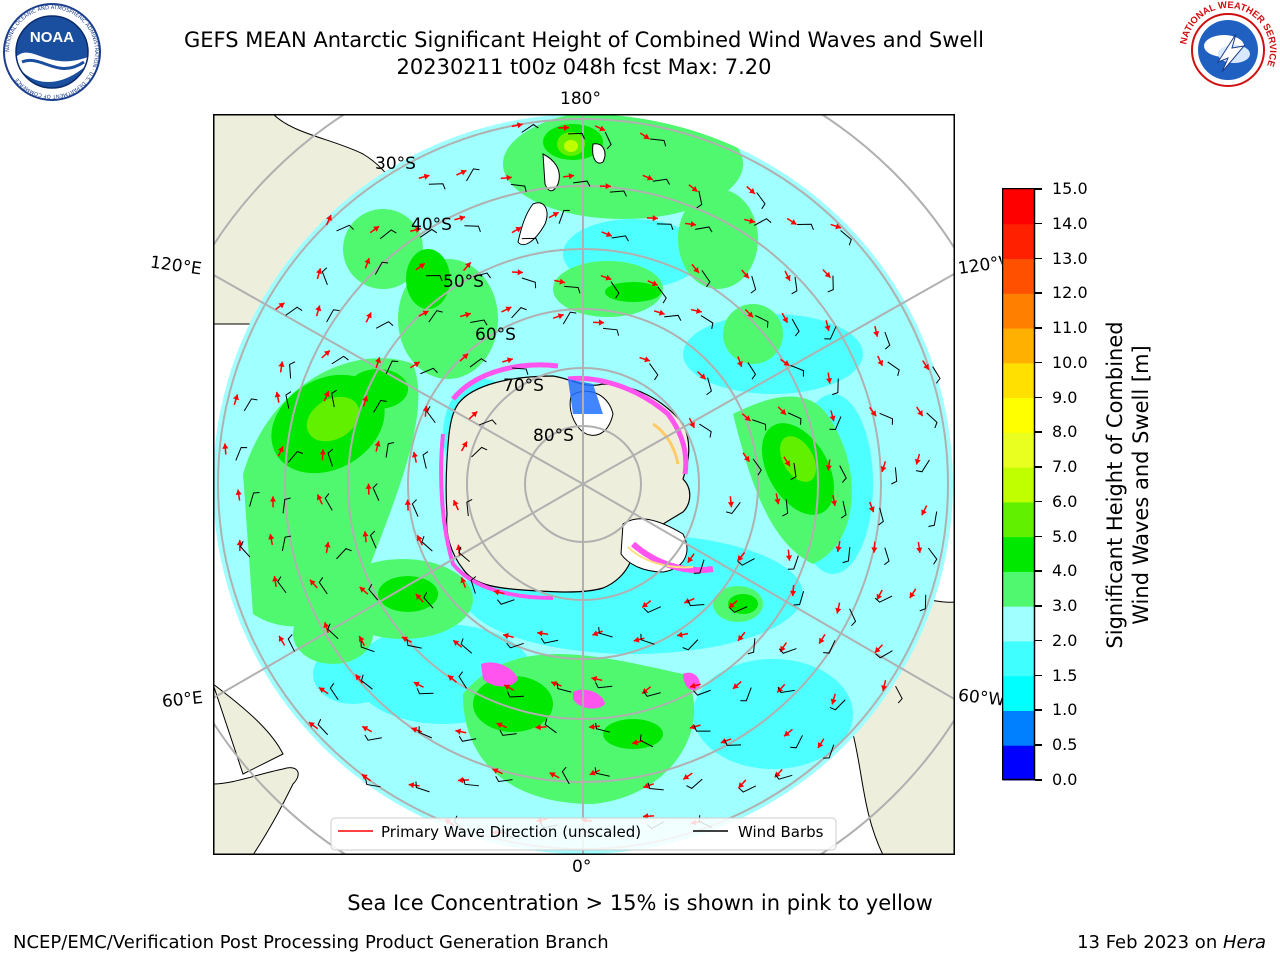 The width and height of the screenshot is (1280, 960). Describe the element at coordinates (1228, 49) in the screenshot. I see `nws-logo: NATIONAL WEATHER SERVICE` at that location.